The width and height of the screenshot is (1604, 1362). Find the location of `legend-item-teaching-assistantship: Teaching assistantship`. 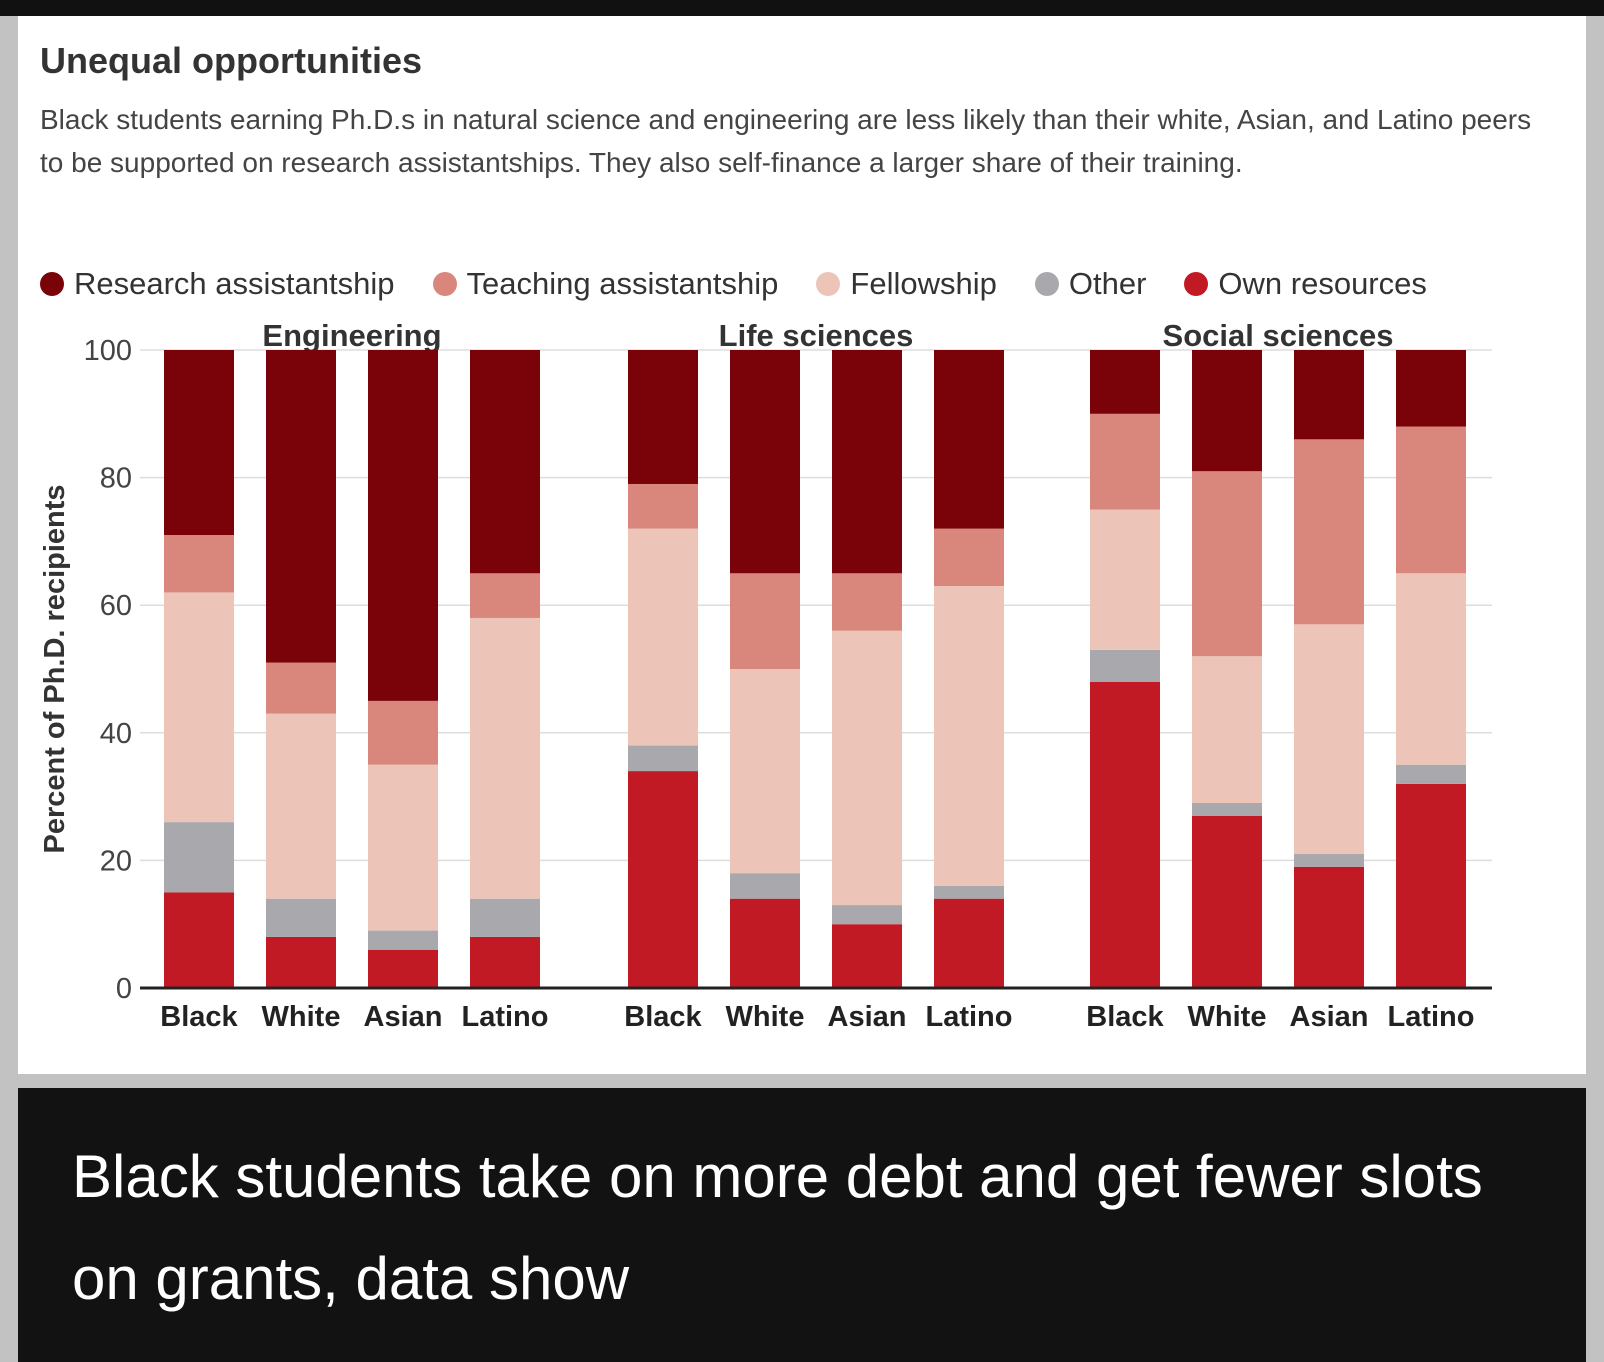

legend-item-teaching-assistantship: Teaching assistantship is located at coordinates (605, 284).